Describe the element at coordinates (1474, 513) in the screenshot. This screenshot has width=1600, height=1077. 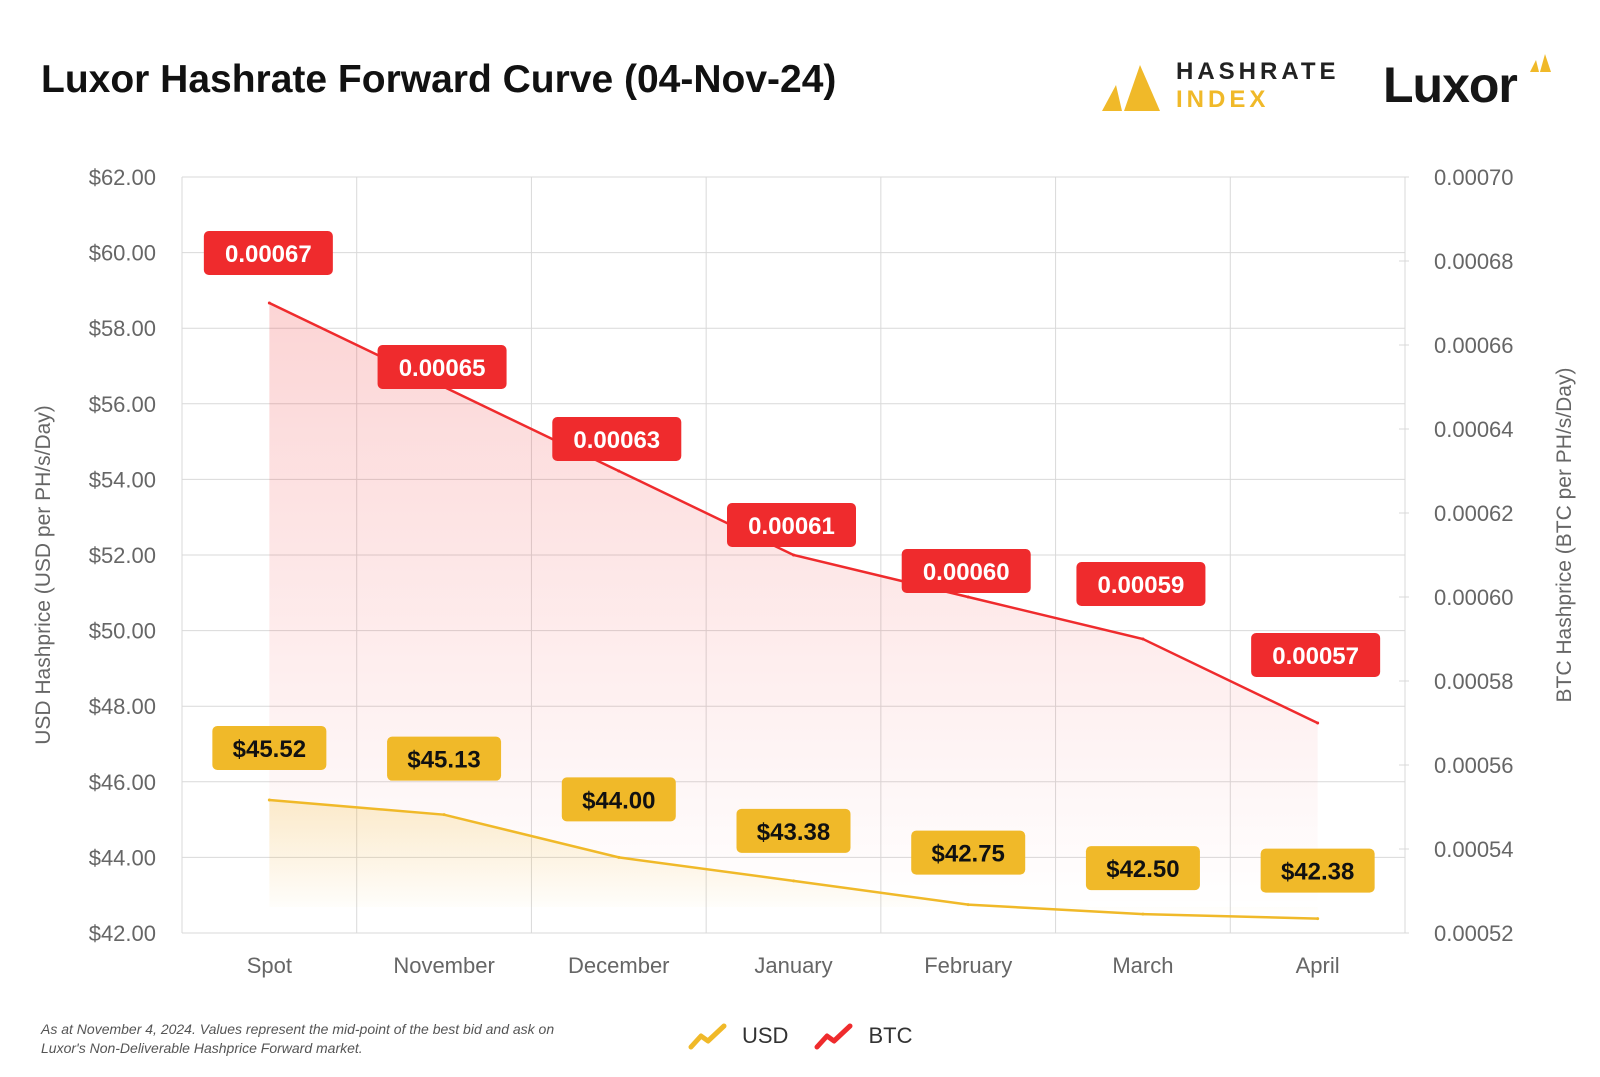
I see `y-tick-right: 0.00062` at that location.